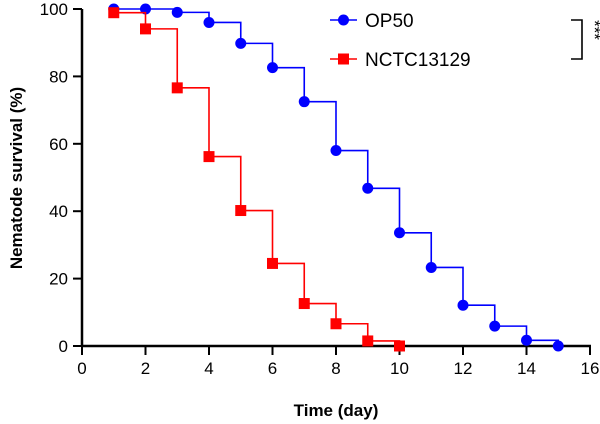  I want to click on x-tick-label: 0, so click(81, 368).